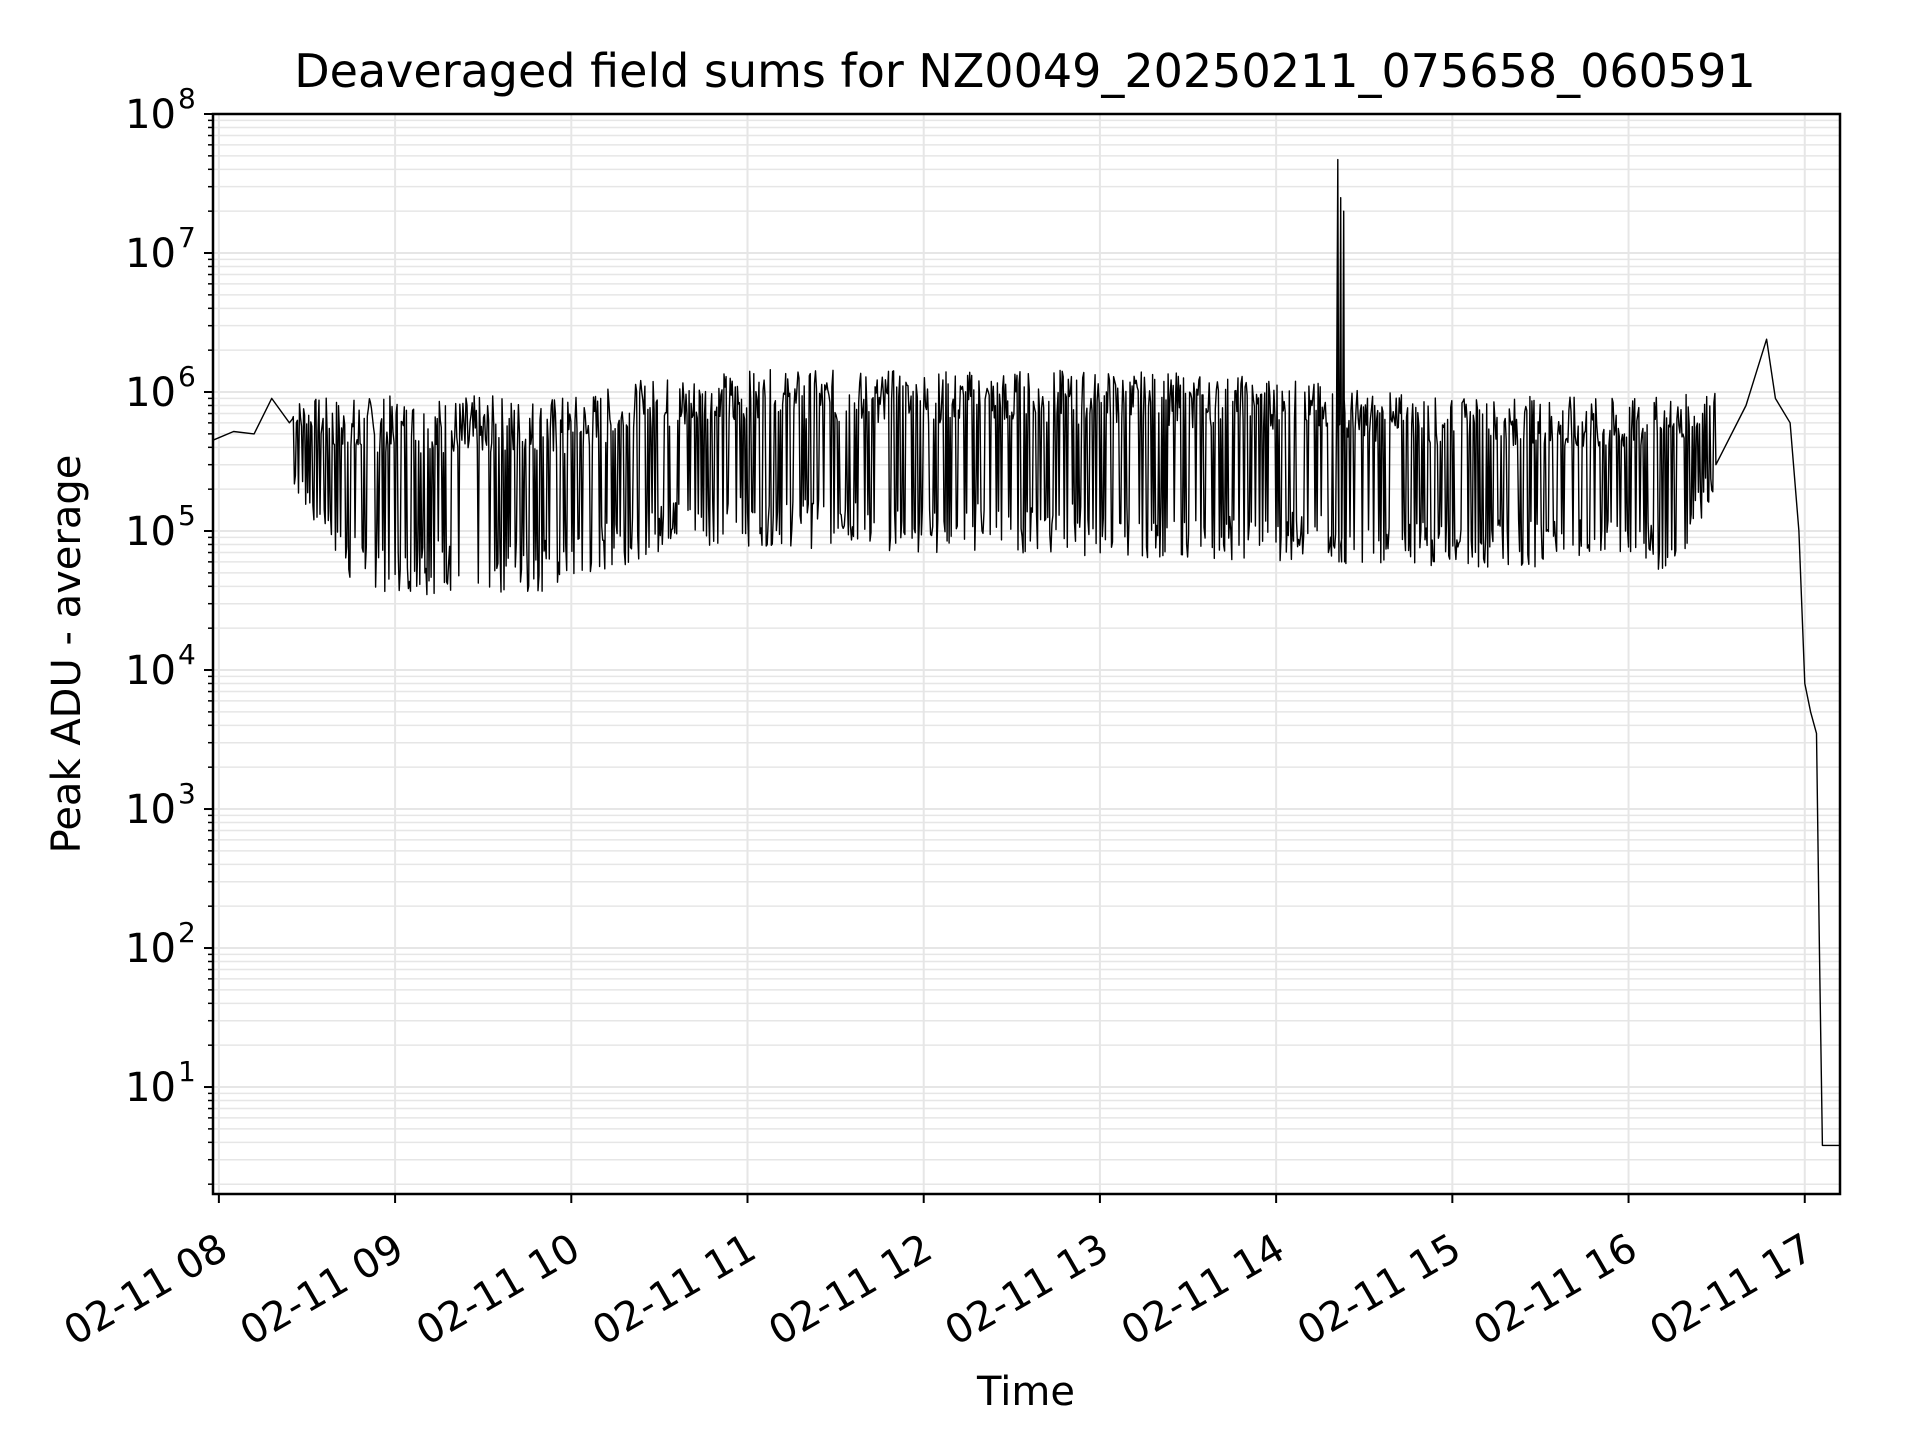 The width and height of the screenshot is (1920, 1440). I want to click on y-tick-exponent: 8, so click(187, 98).